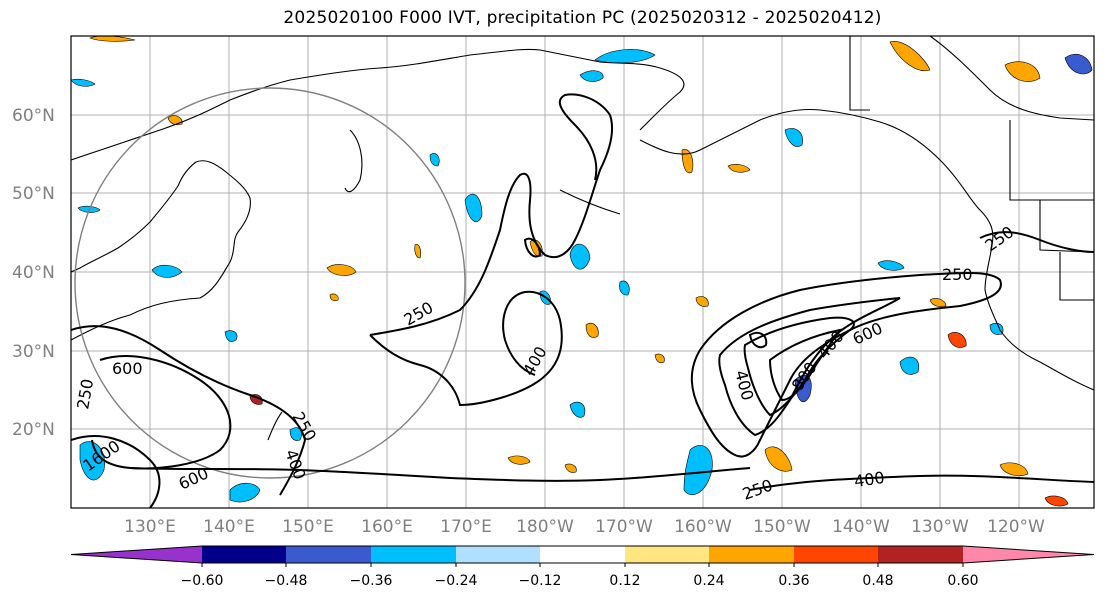  What do you see at coordinates (877, 581) in the screenshot?
I see `colorbar-tick-label: 0.48` at bounding box center [877, 581].